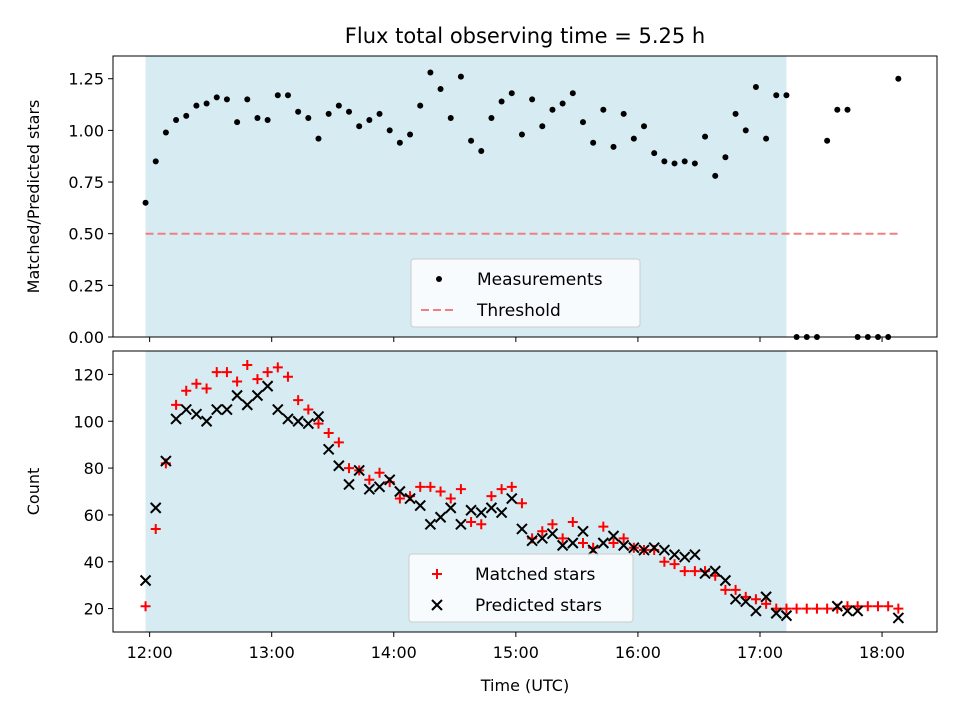  Describe the element at coordinates (86, 337) in the screenshot. I see `y-tick-label: 0.00` at that location.